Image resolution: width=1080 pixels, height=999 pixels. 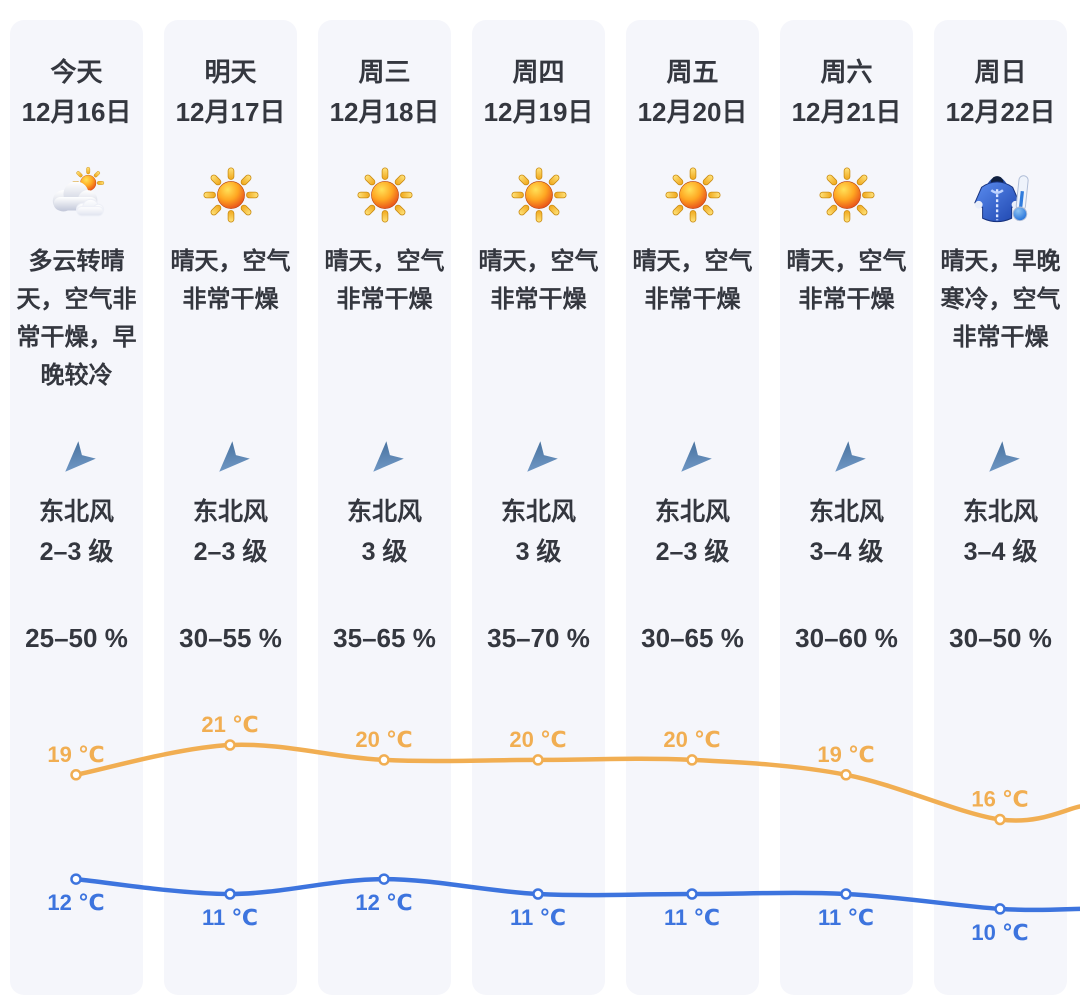 I want to click on humidity-range: 30–55 %, so click(x=230, y=638).